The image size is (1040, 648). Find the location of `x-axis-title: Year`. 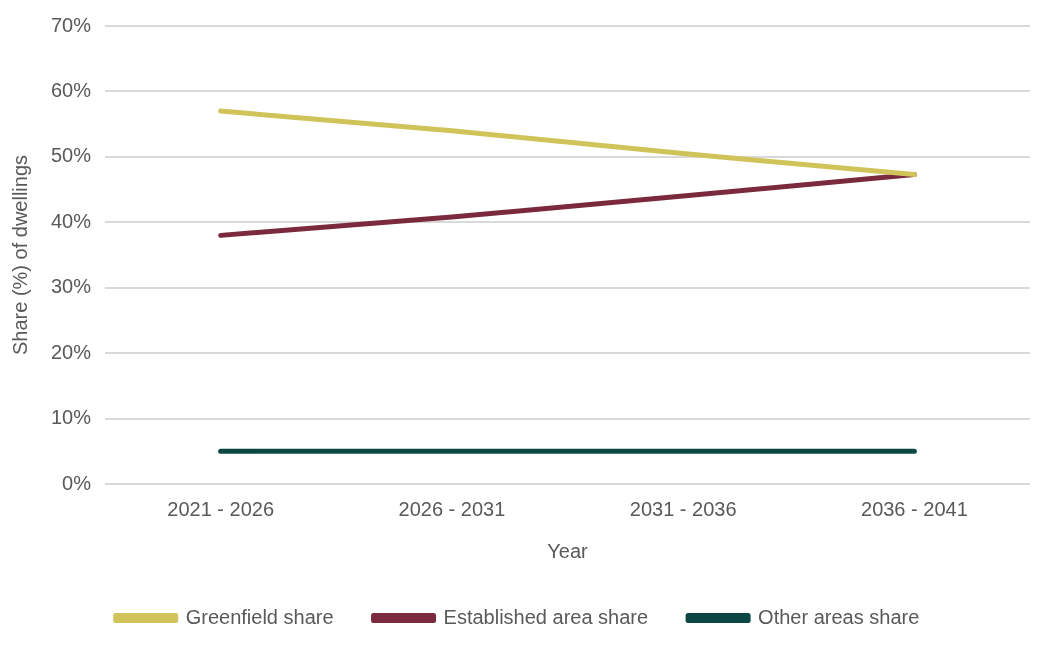

x-axis-title: Year is located at coordinates (568, 550).